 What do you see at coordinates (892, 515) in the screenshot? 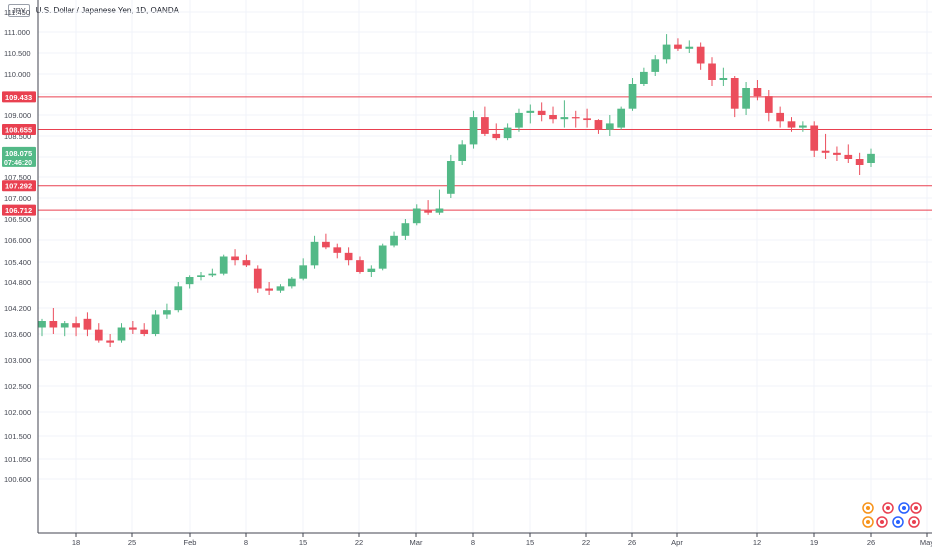
I see `event-flags` at bounding box center [892, 515].